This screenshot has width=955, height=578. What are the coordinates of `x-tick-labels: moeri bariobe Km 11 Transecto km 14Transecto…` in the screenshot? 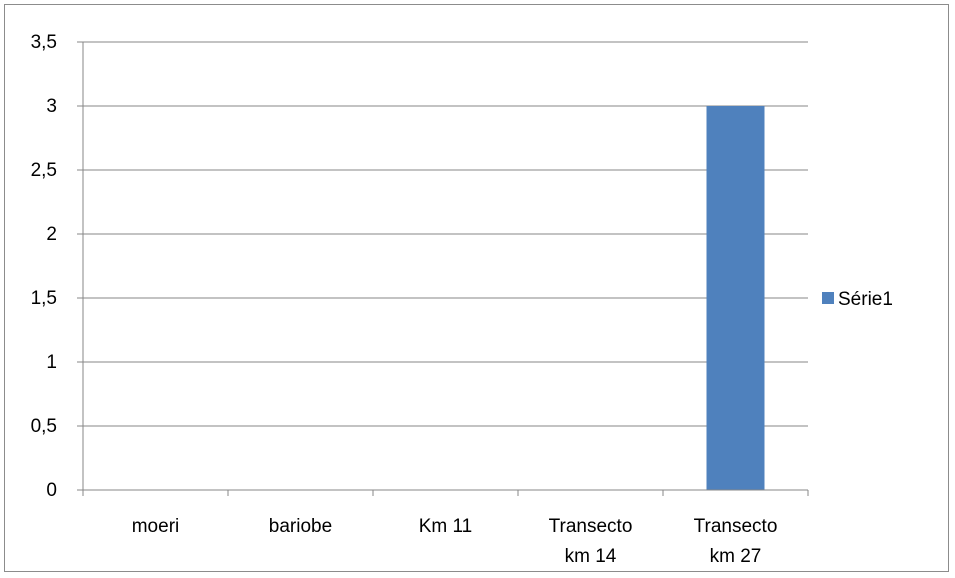 It's located at (455, 541).